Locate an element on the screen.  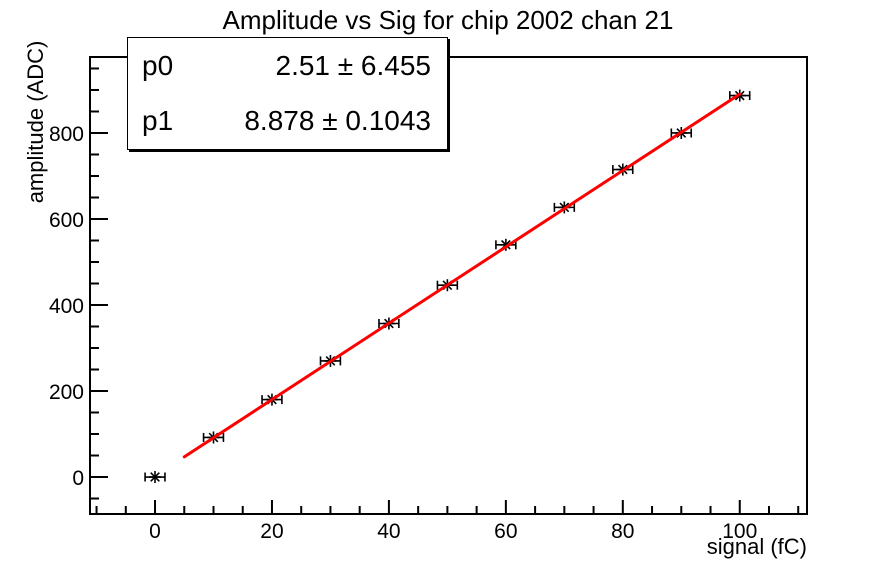
y-tick-label: 800 is located at coordinates (66, 134).